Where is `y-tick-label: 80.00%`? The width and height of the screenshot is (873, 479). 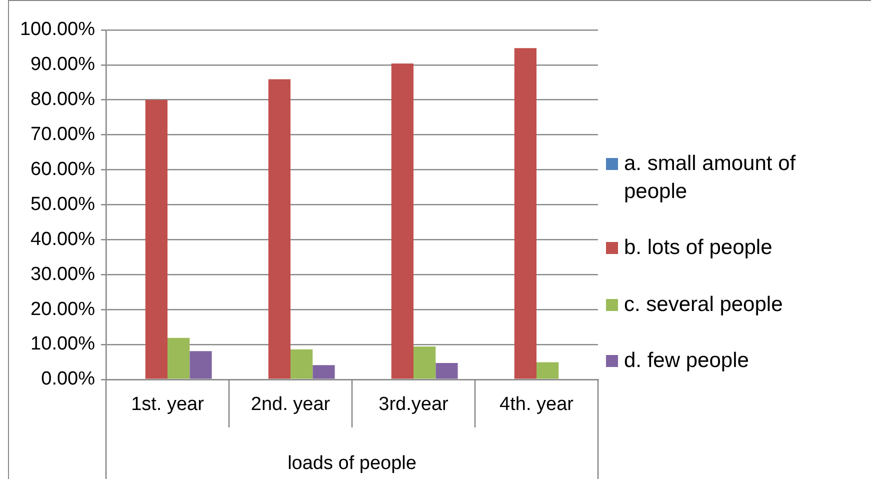 y-tick-label: 80.00% is located at coordinates (63, 99).